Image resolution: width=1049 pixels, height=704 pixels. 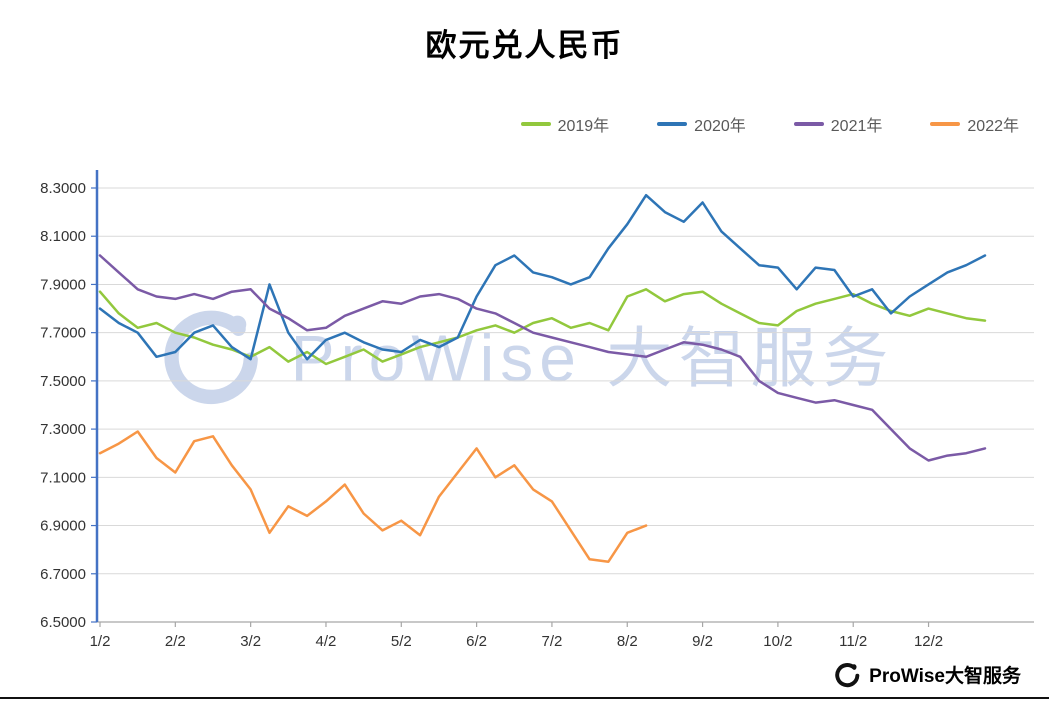 What do you see at coordinates (720, 126) in the screenshot?
I see `legend-label-2020: 2020年` at bounding box center [720, 126].